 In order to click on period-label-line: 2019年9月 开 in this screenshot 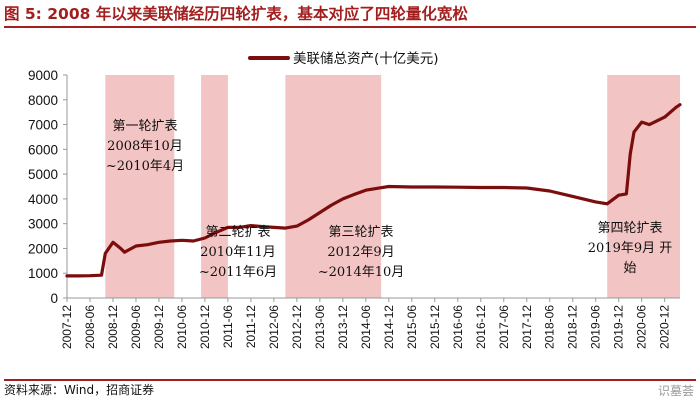, I will do `click(630, 248)`.